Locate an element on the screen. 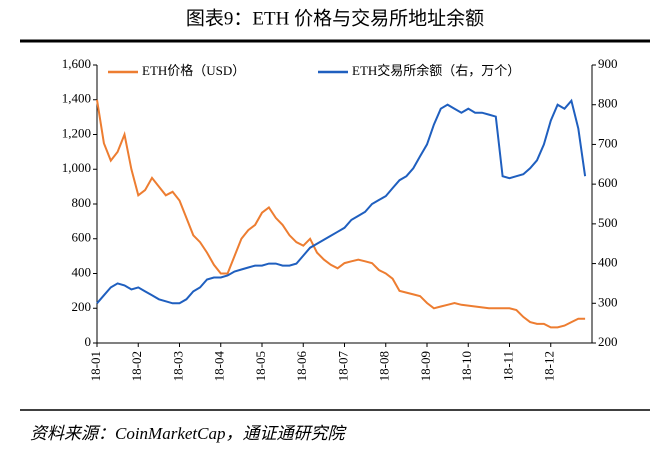 The height and width of the screenshot is (476, 670). source: 资料来源：CoinMarketCap，通证通研究院 is located at coordinates (188, 433).